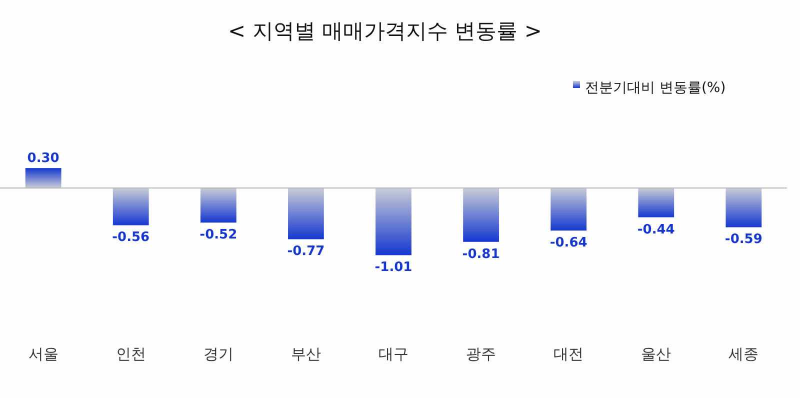 This screenshot has height=398, width=800. I want to click on data-label: -0.59, so click(743, 240).